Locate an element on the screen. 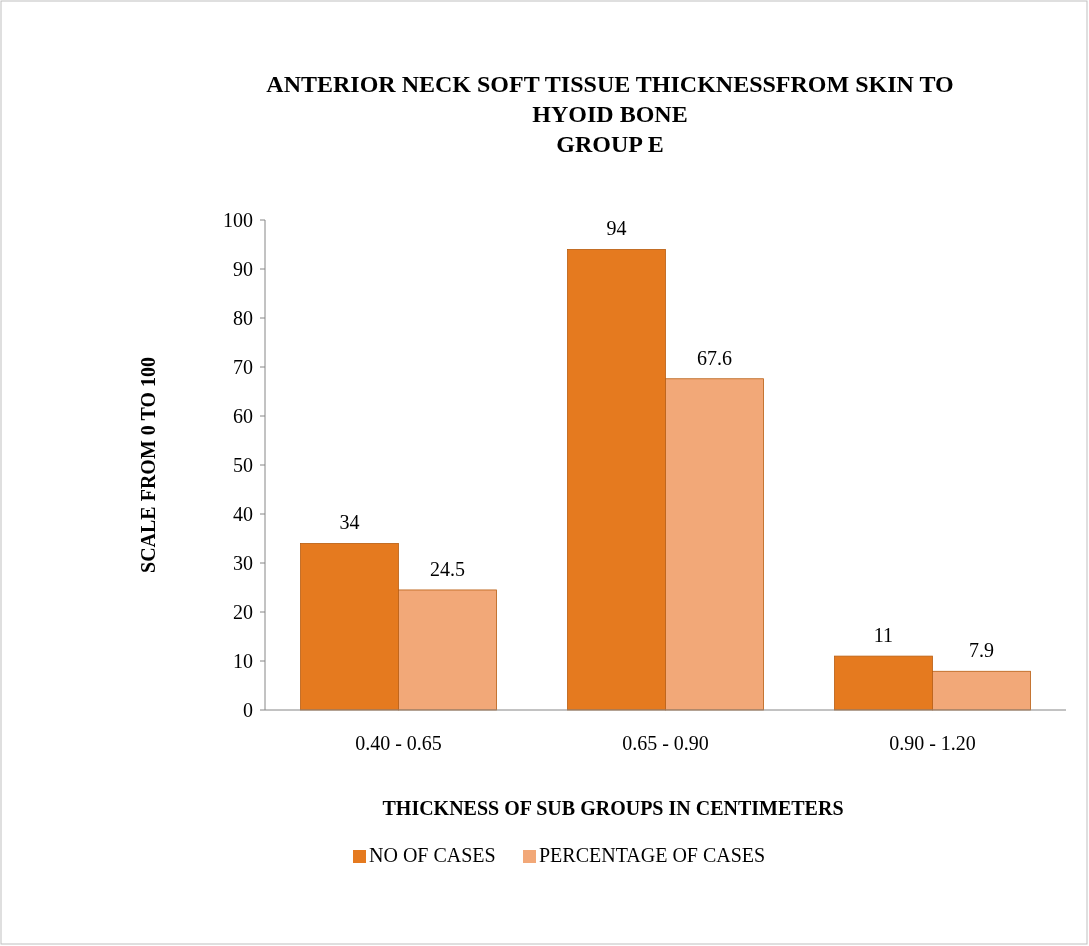 This screenshot has height=946, width=1089. data-label: 24.5 is located at coordinates (447, 568).